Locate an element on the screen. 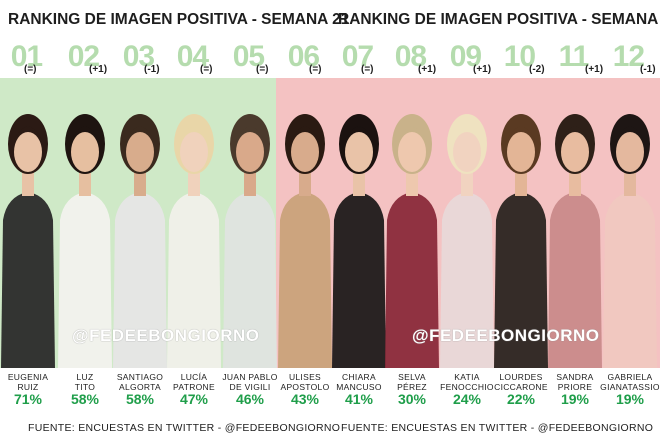 This screenshot has width=660, height=446. name-line-1: SELVA is located at coordinates (412, 377).